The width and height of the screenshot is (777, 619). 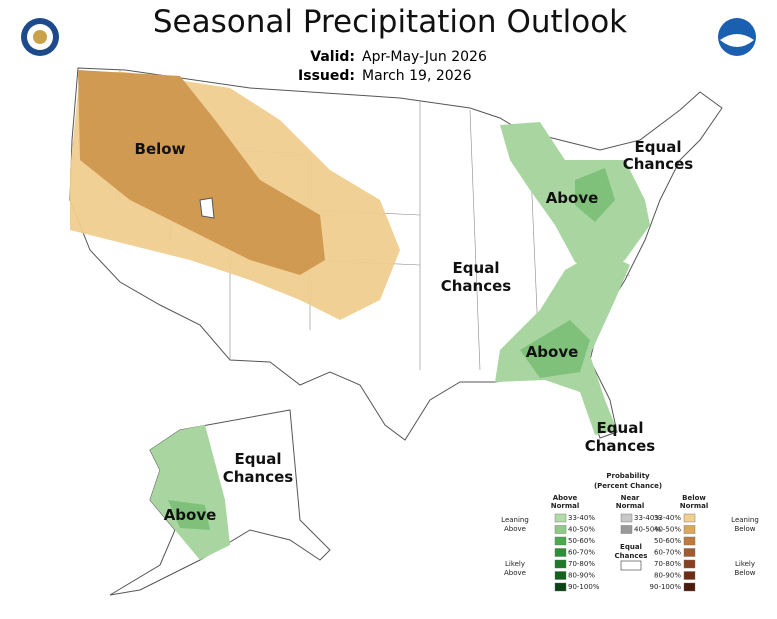 I want to click on issued-label: Issued:, so click(x=326, y=76).